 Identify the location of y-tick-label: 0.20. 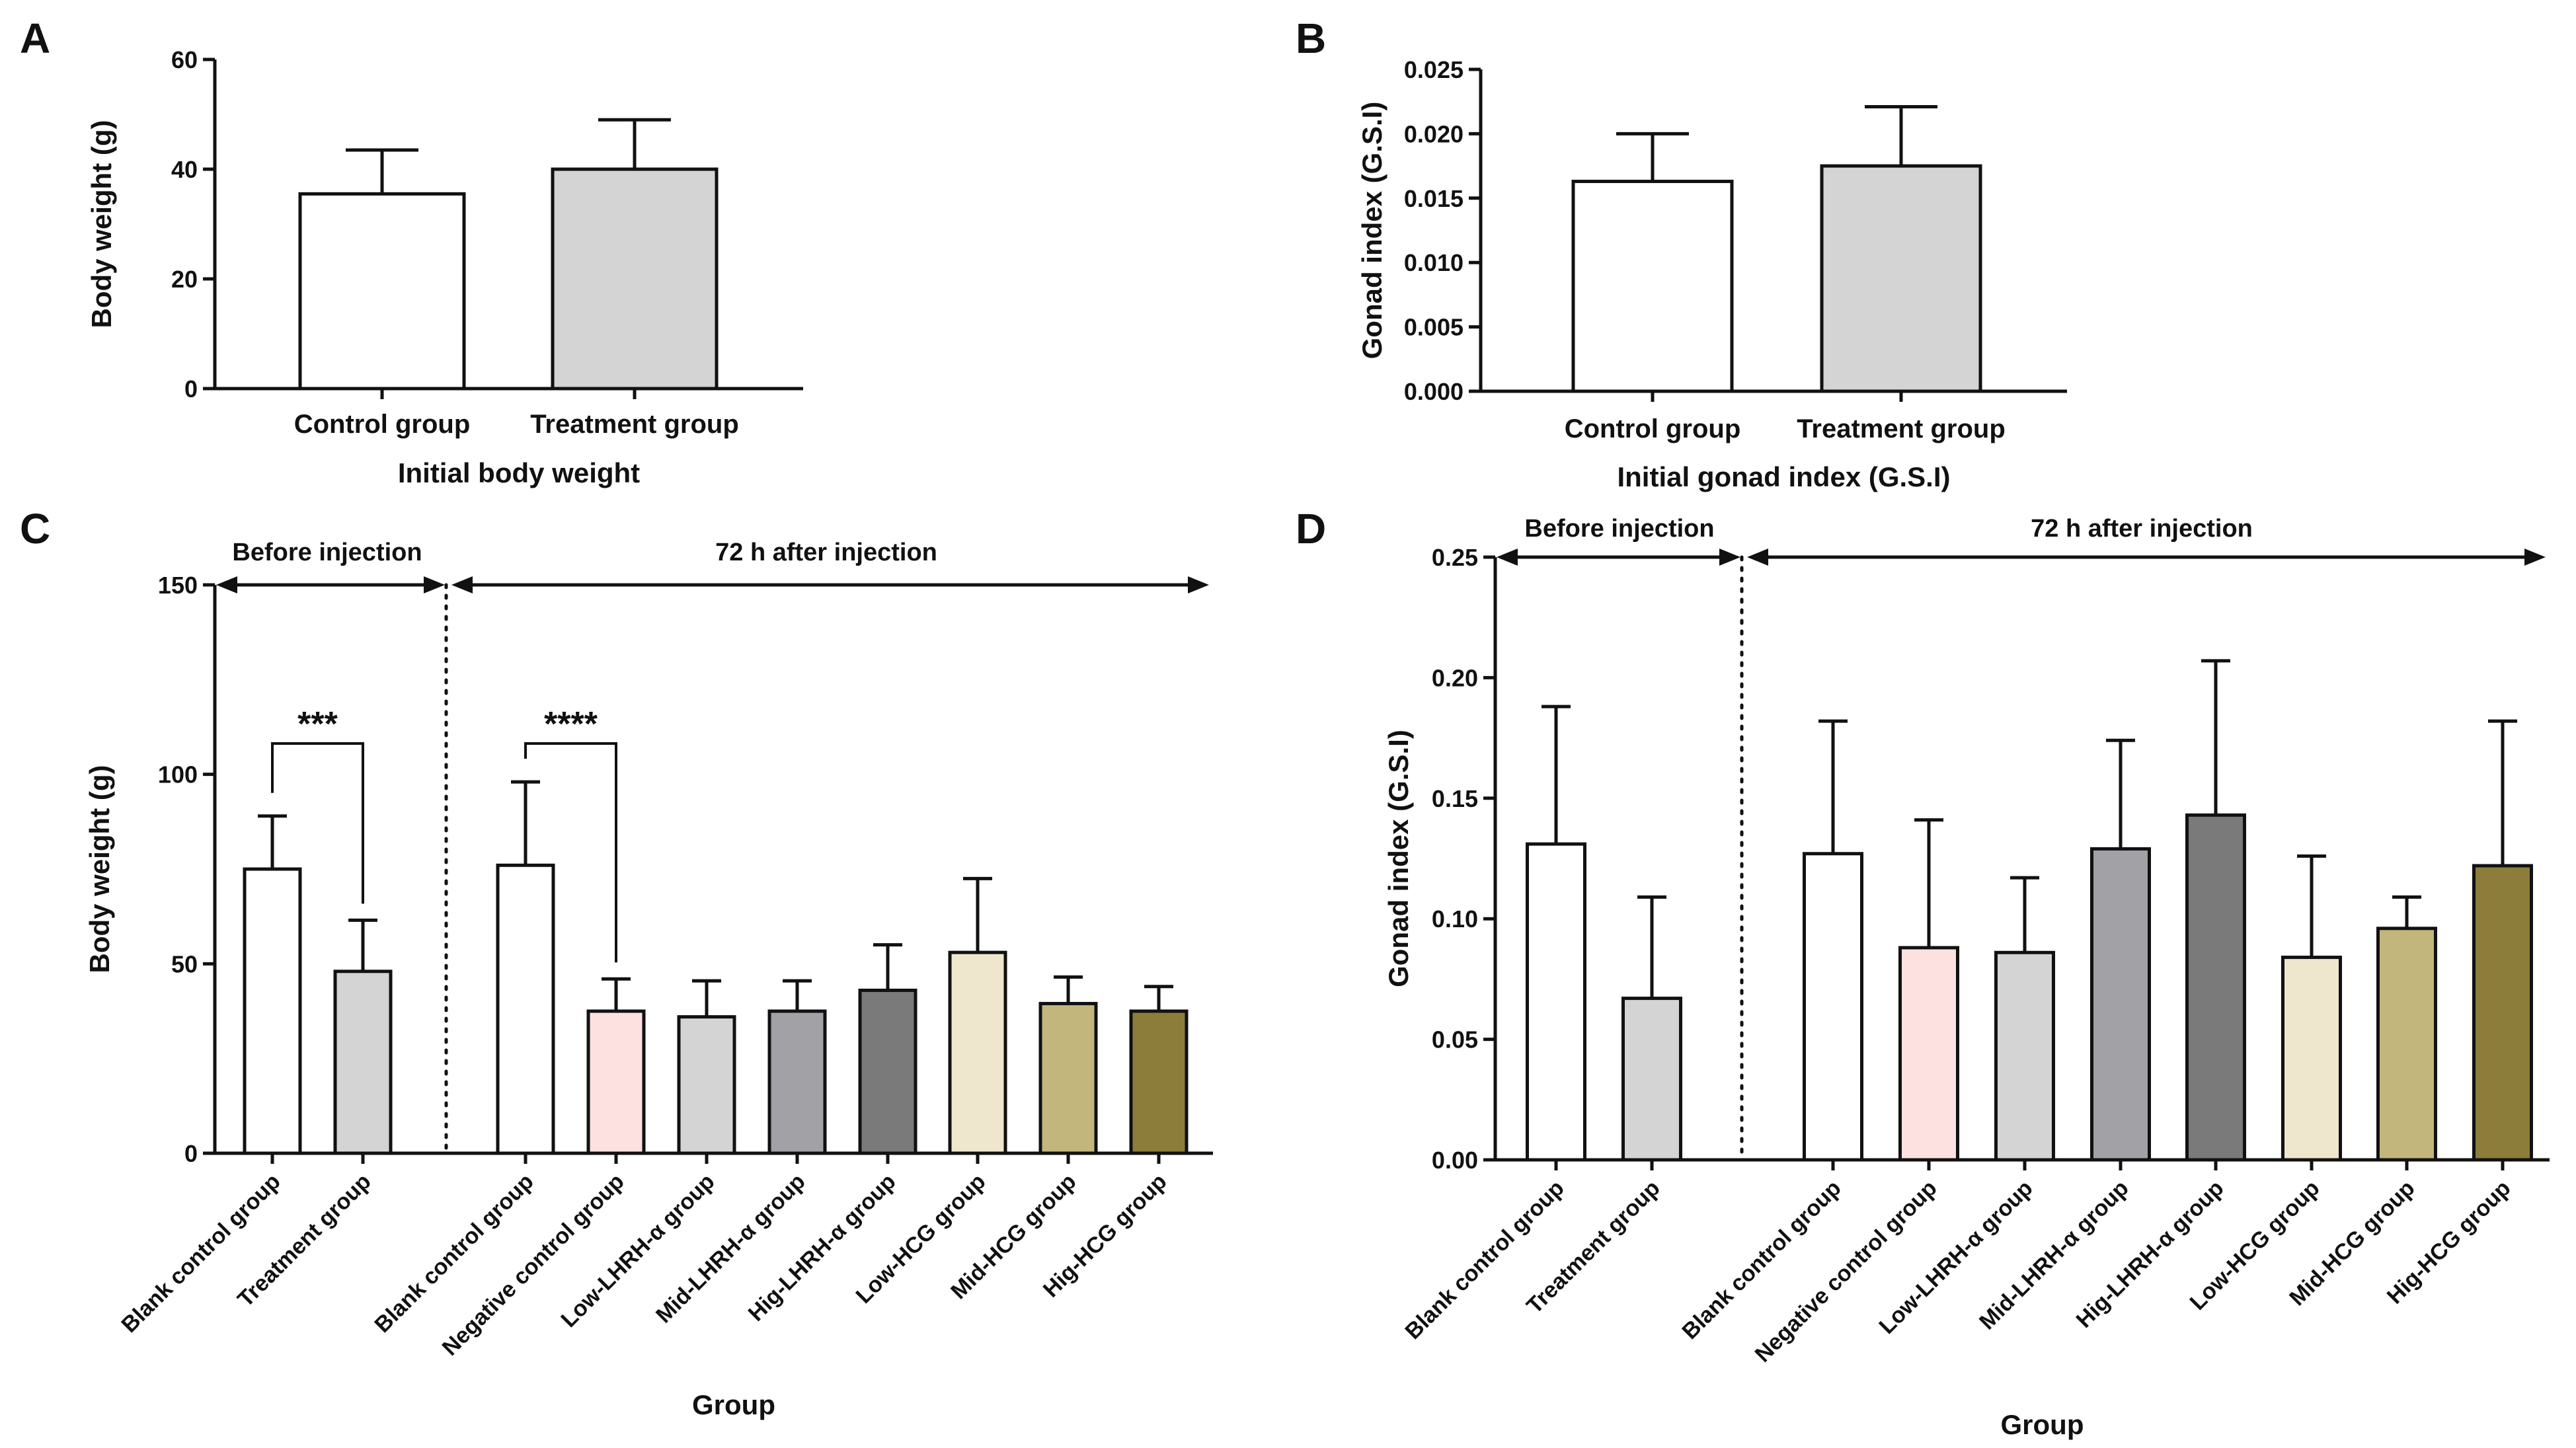
(1455, 677).